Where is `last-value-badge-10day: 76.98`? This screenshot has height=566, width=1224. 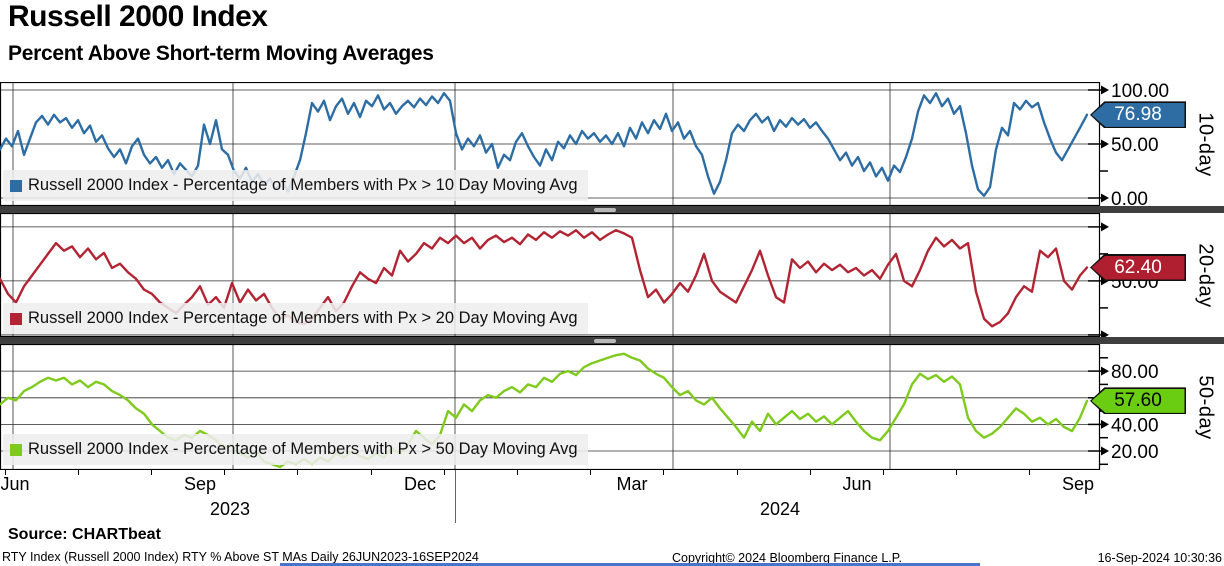
last-value-badge-10day: 76.98 is located at coordinates (1138, 115).